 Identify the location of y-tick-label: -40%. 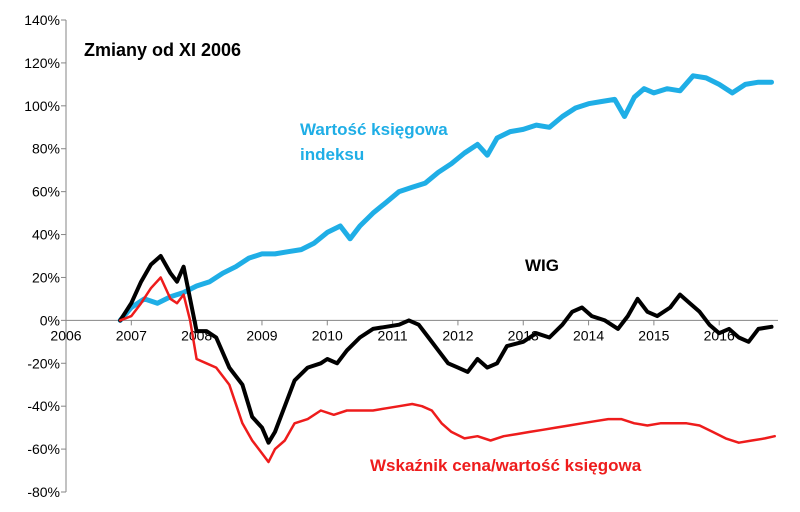
(43, 406).